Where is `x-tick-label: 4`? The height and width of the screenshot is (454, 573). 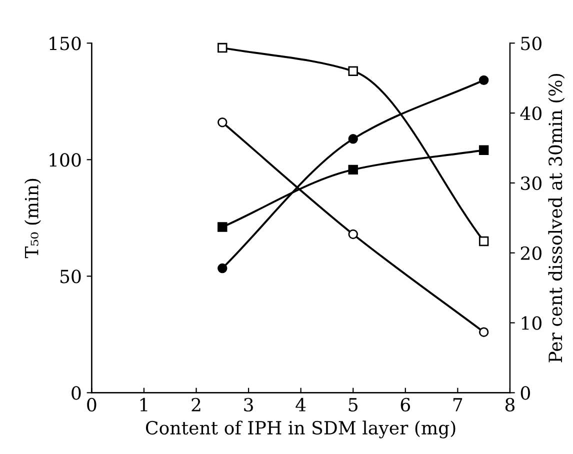
x-tick-label: 4 is located at coordinates (301, 405).